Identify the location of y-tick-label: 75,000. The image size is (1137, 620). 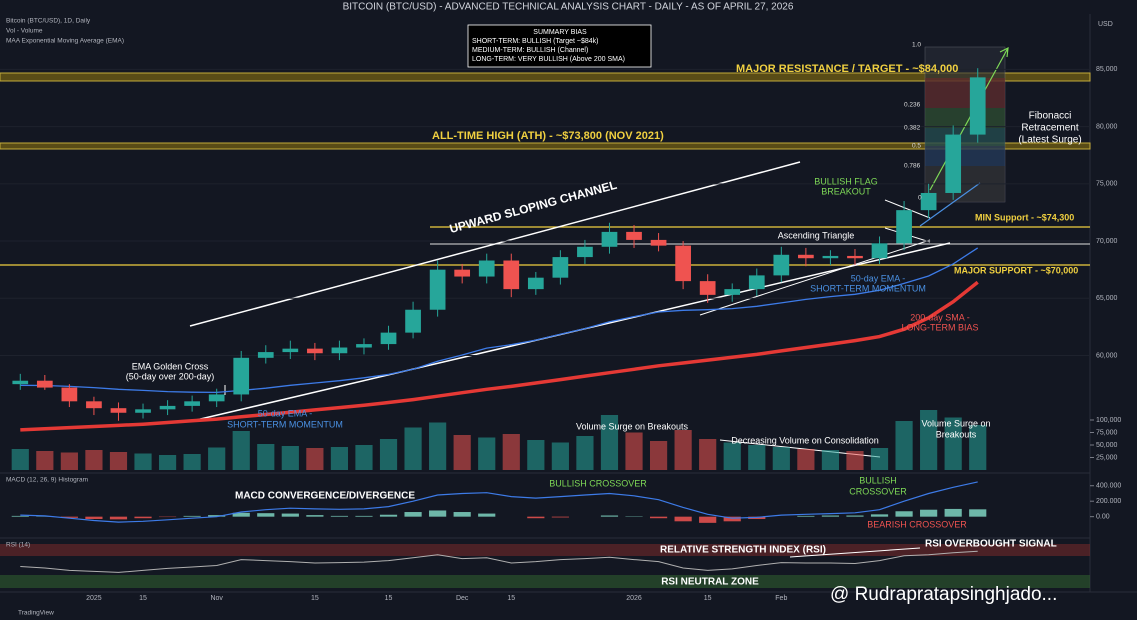
(1107, 184).